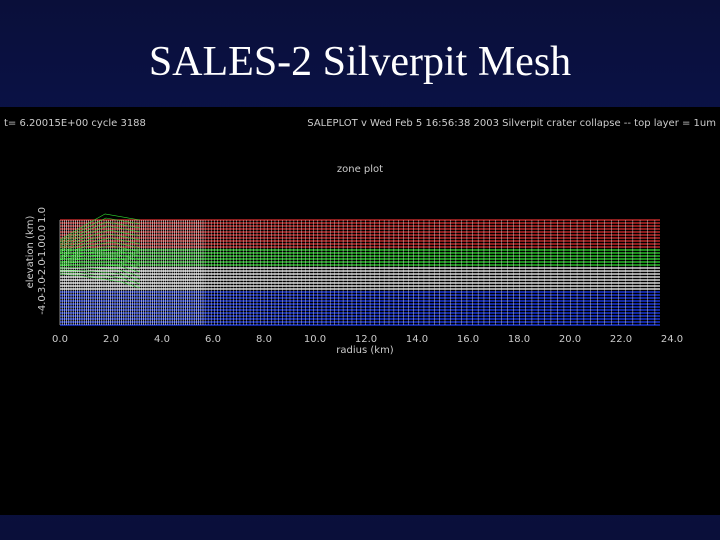 The width and height of the screenshot is (720, 540). I want to click on y-tick-label: -1.0, so click(42, 251).